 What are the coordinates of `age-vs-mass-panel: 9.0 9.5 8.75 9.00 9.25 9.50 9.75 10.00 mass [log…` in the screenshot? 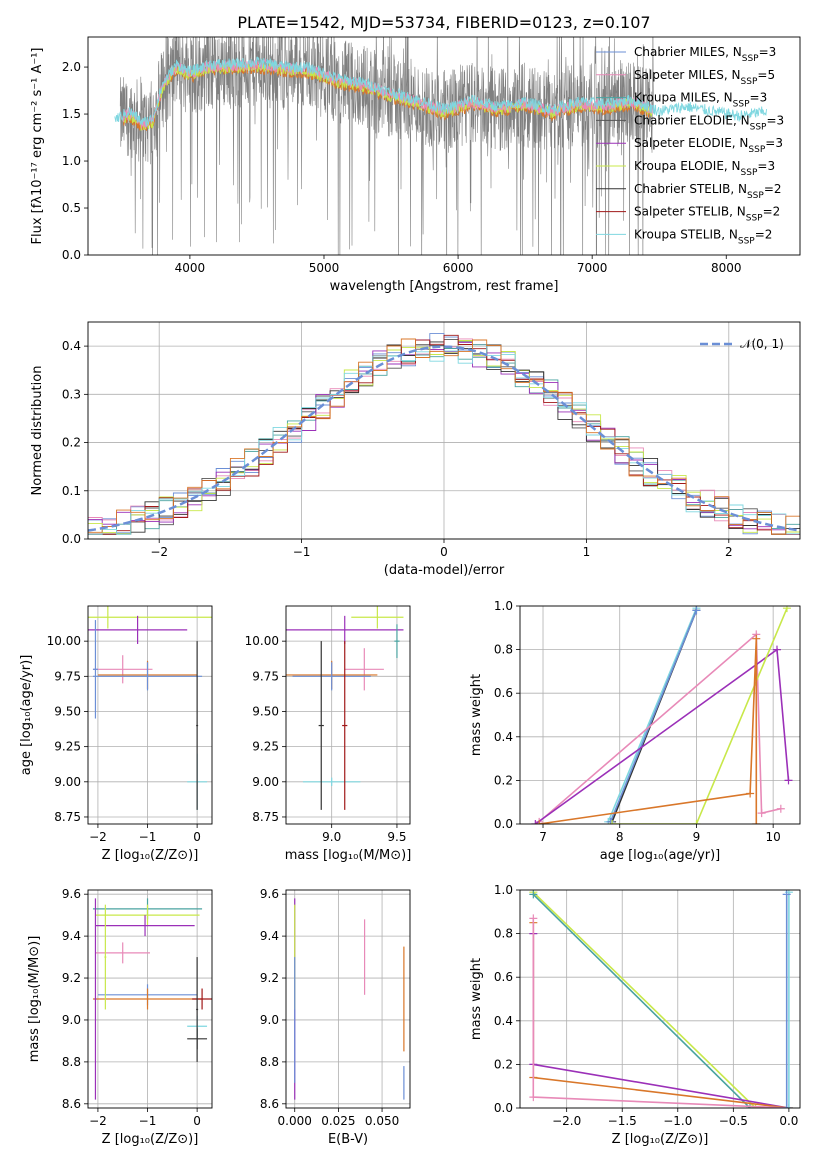 It's located at (328, 734).